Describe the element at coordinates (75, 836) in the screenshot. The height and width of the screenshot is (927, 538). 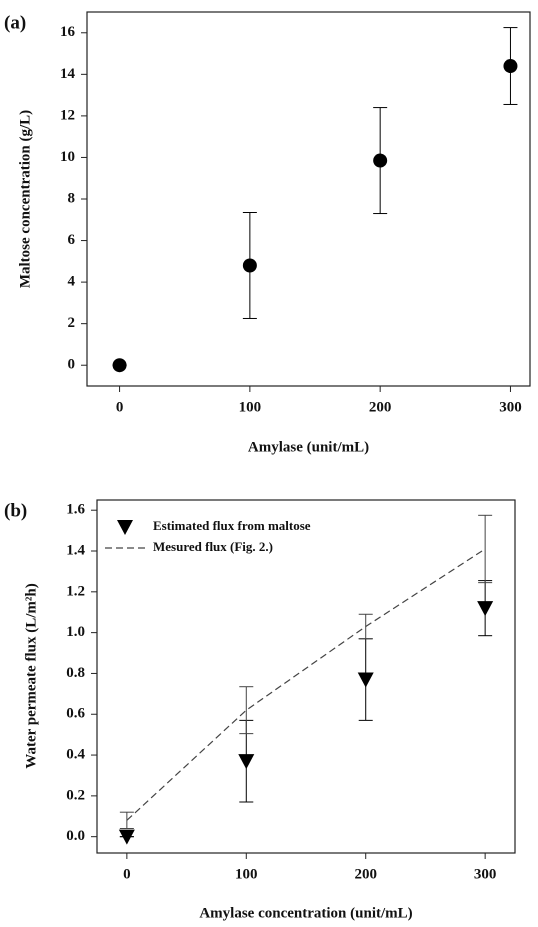
I see `y-tick-label: 0.0` at that location.